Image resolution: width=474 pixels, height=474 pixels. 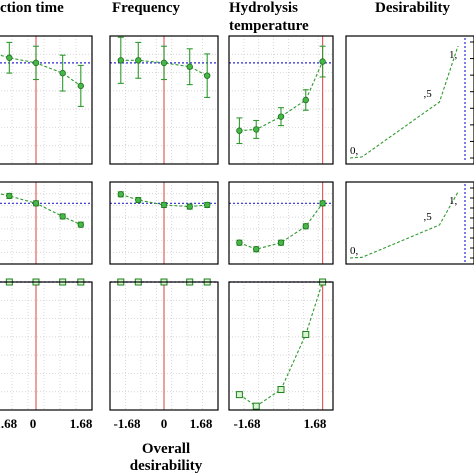 I want to click on panel-r3-c3, so click(x=281, y=344).